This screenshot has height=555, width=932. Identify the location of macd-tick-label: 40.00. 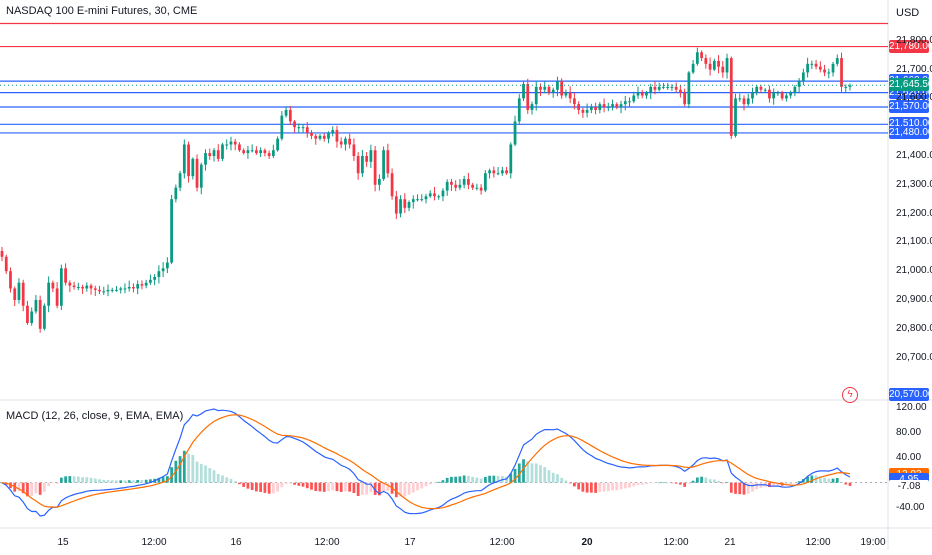
(909, 457).